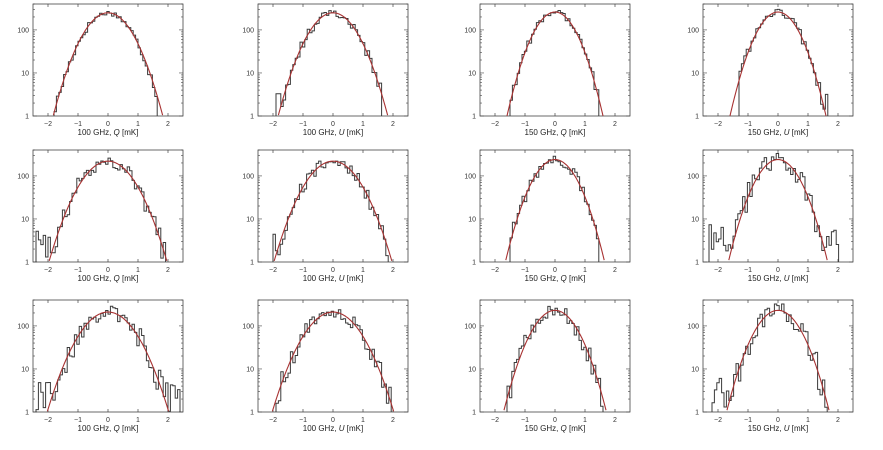 The height and width of the screenshot is (450, 883). Describe the element at coordinates (333, 132) in the screenshot. I see `x-axis-label: 100 GHz, U [mK]` at that location.